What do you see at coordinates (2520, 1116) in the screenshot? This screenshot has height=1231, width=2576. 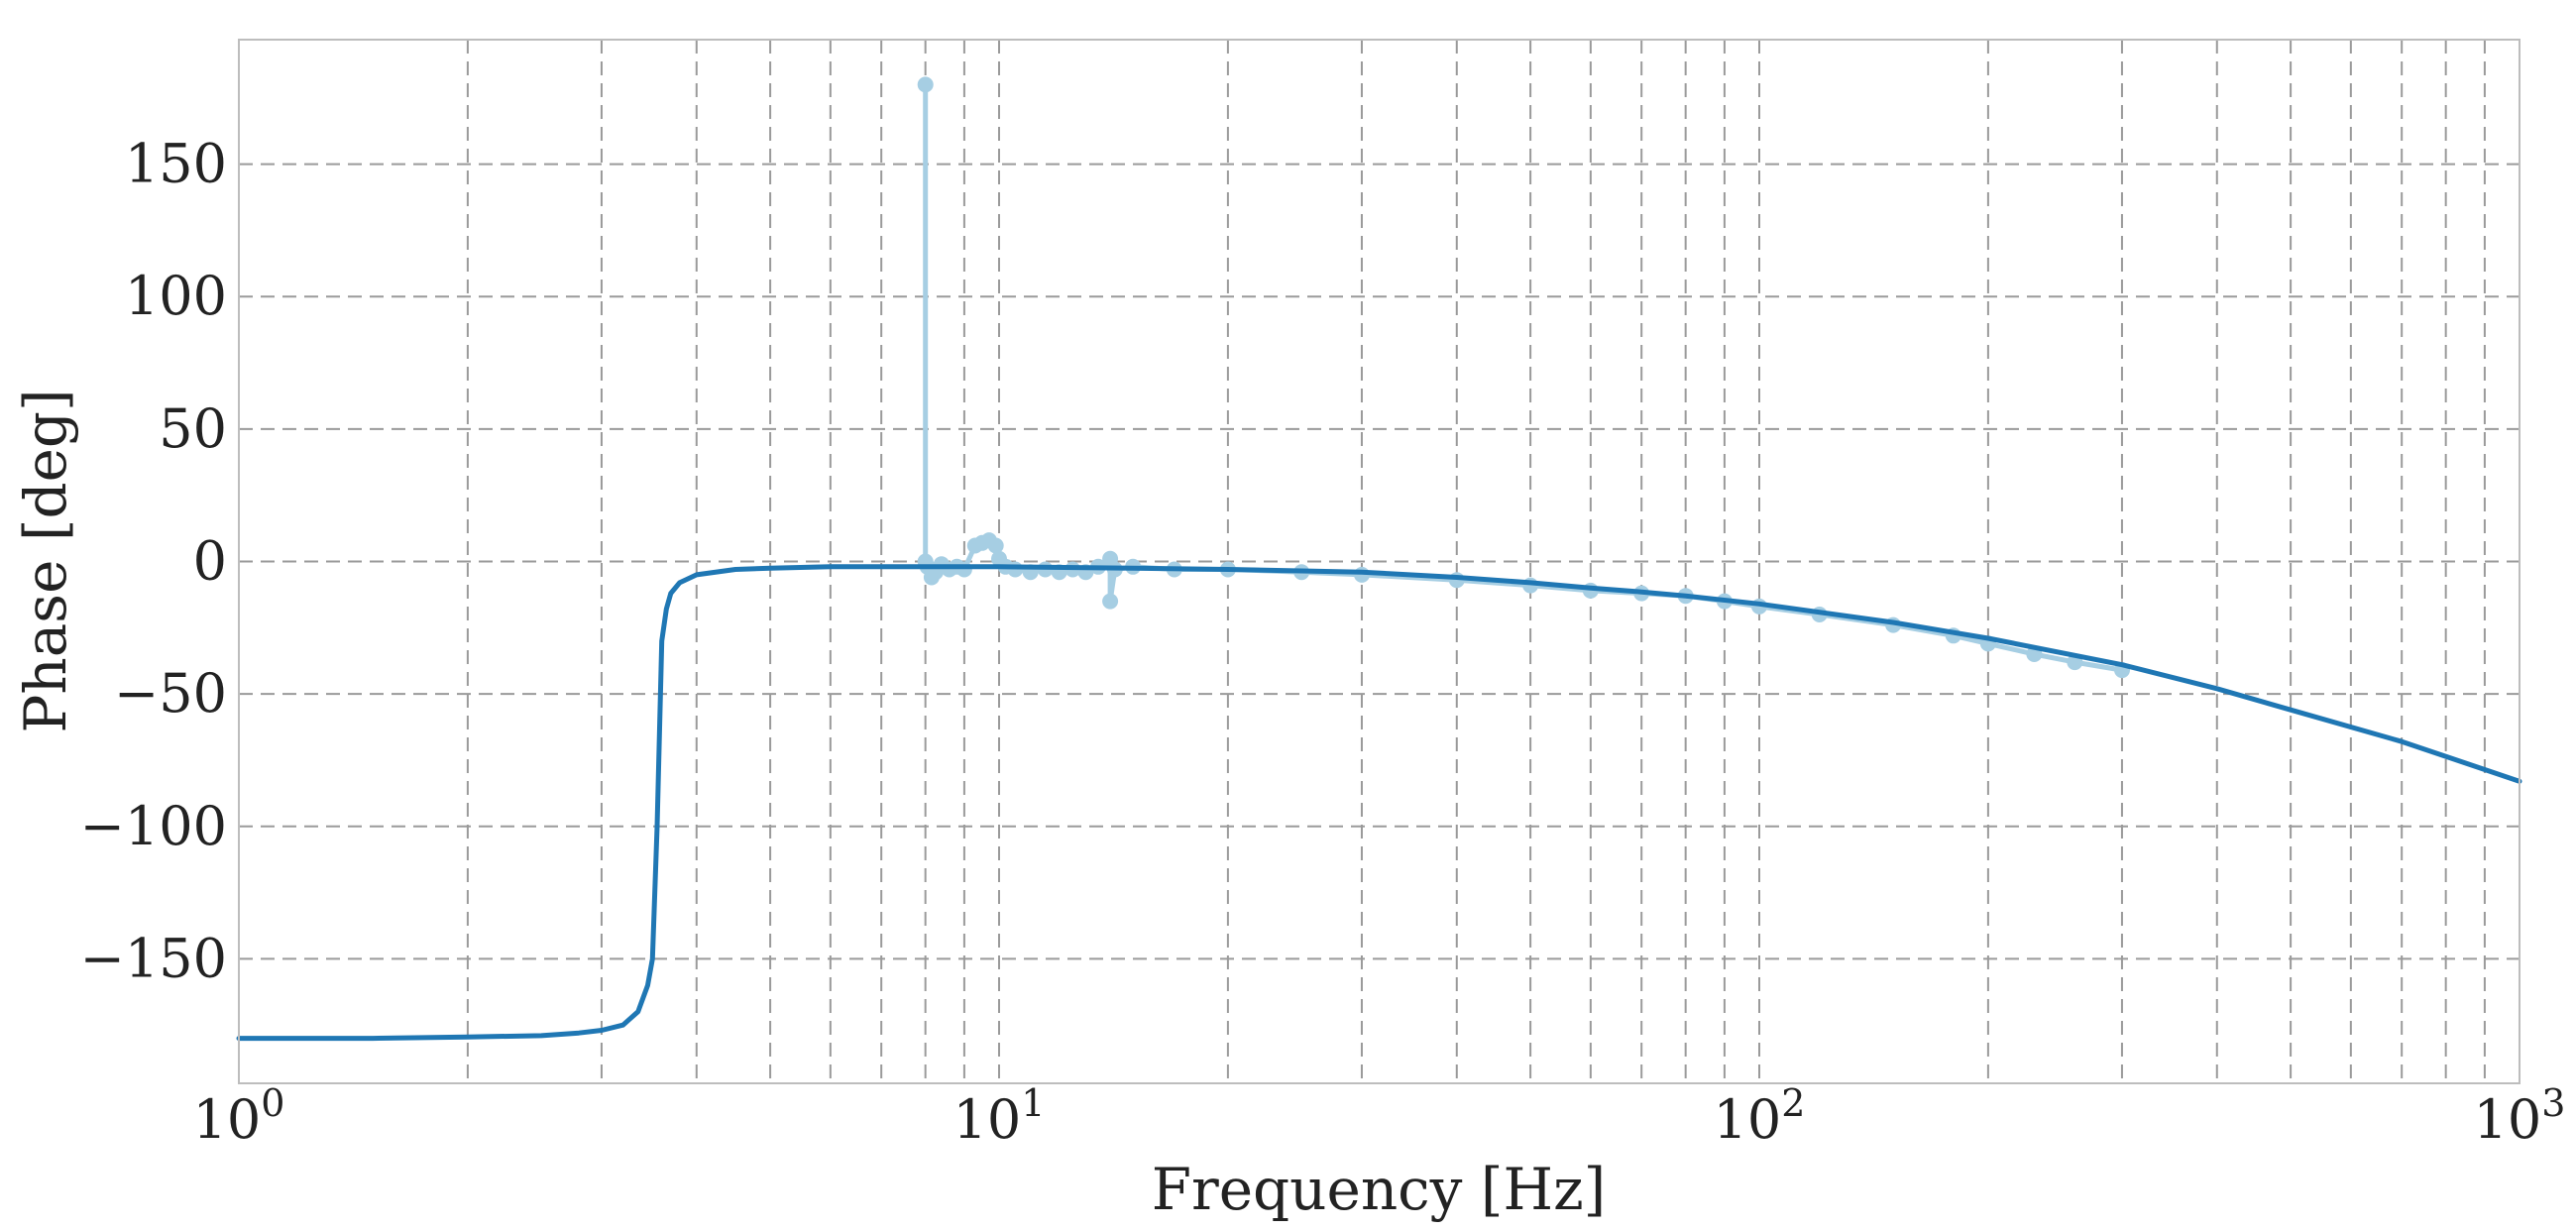 I see `x-tick-label: 10³` at bounding box center [2520, 1116].